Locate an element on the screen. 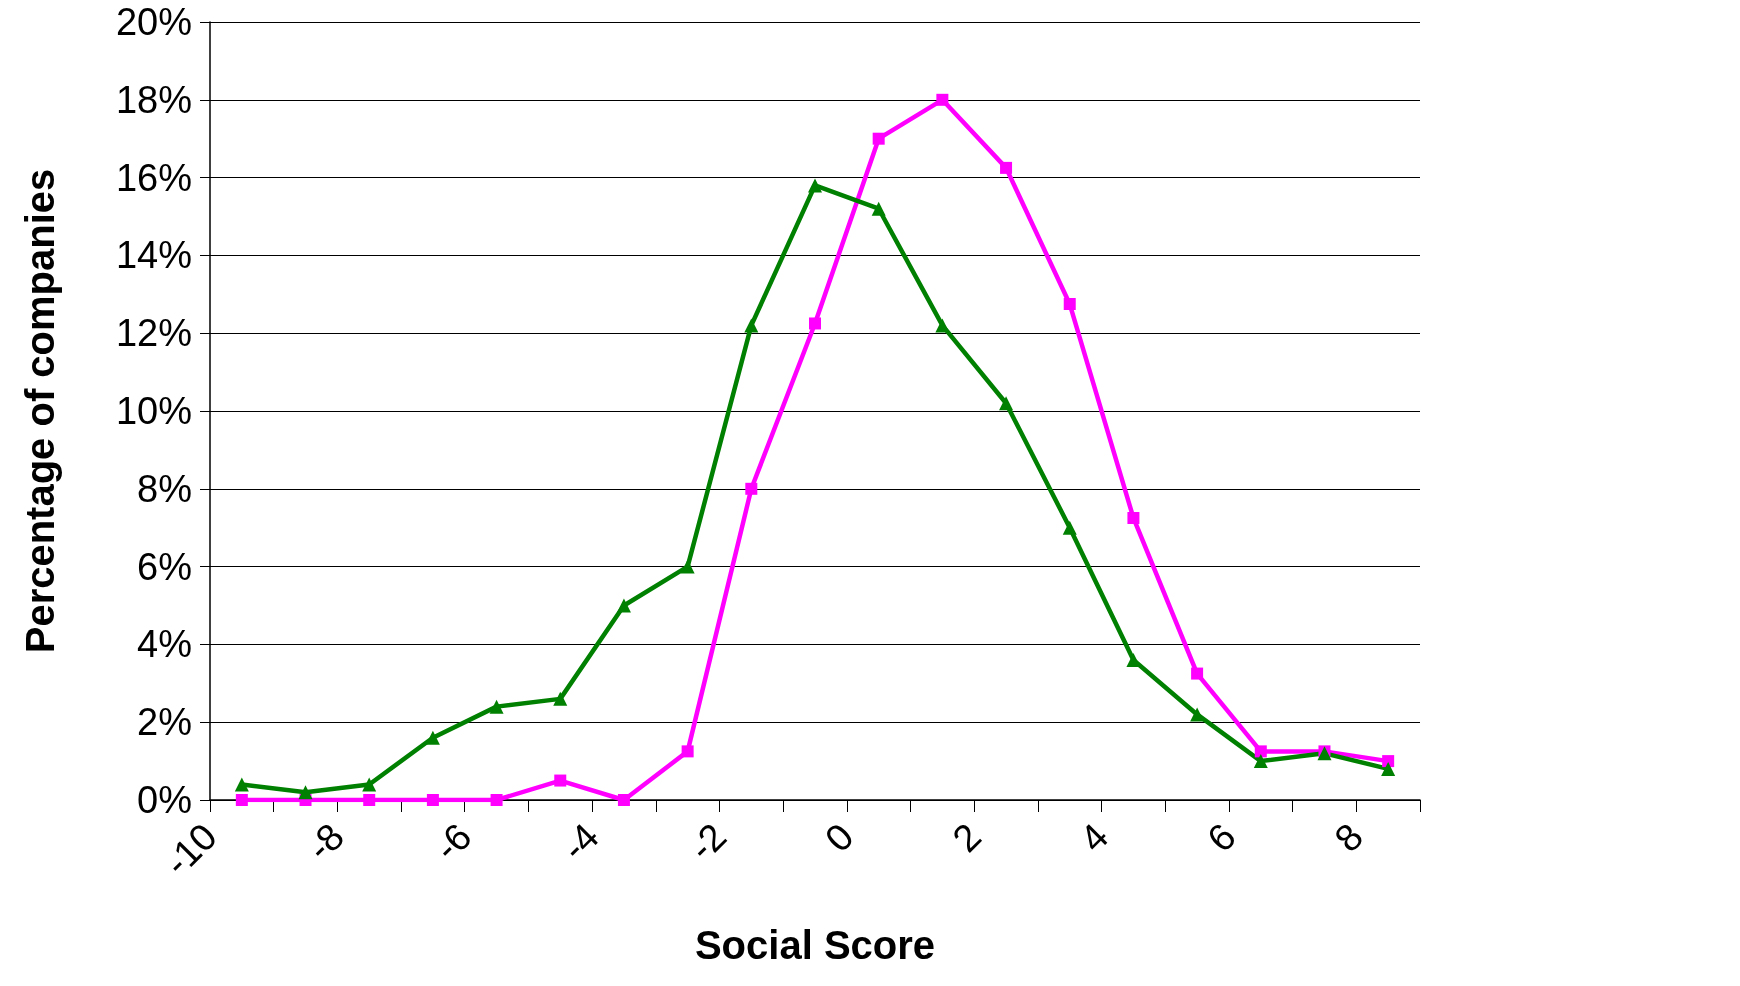 This screenshot has height=986, width=1740. x-tick-label: -6 is located at coordinates (453, 842).